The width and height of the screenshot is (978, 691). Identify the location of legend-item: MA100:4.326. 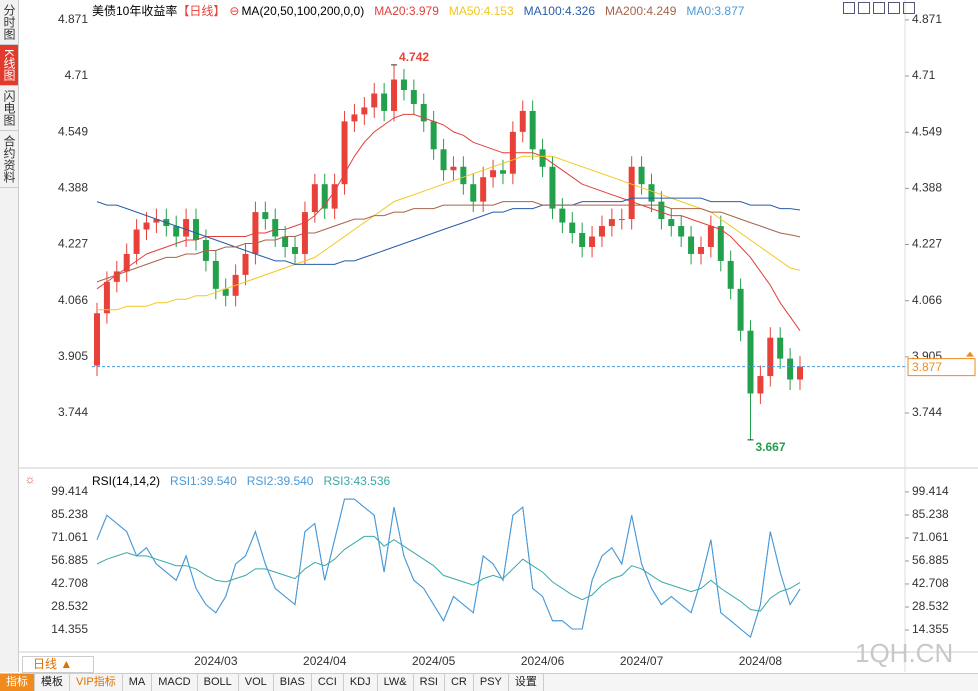
(559, 10).